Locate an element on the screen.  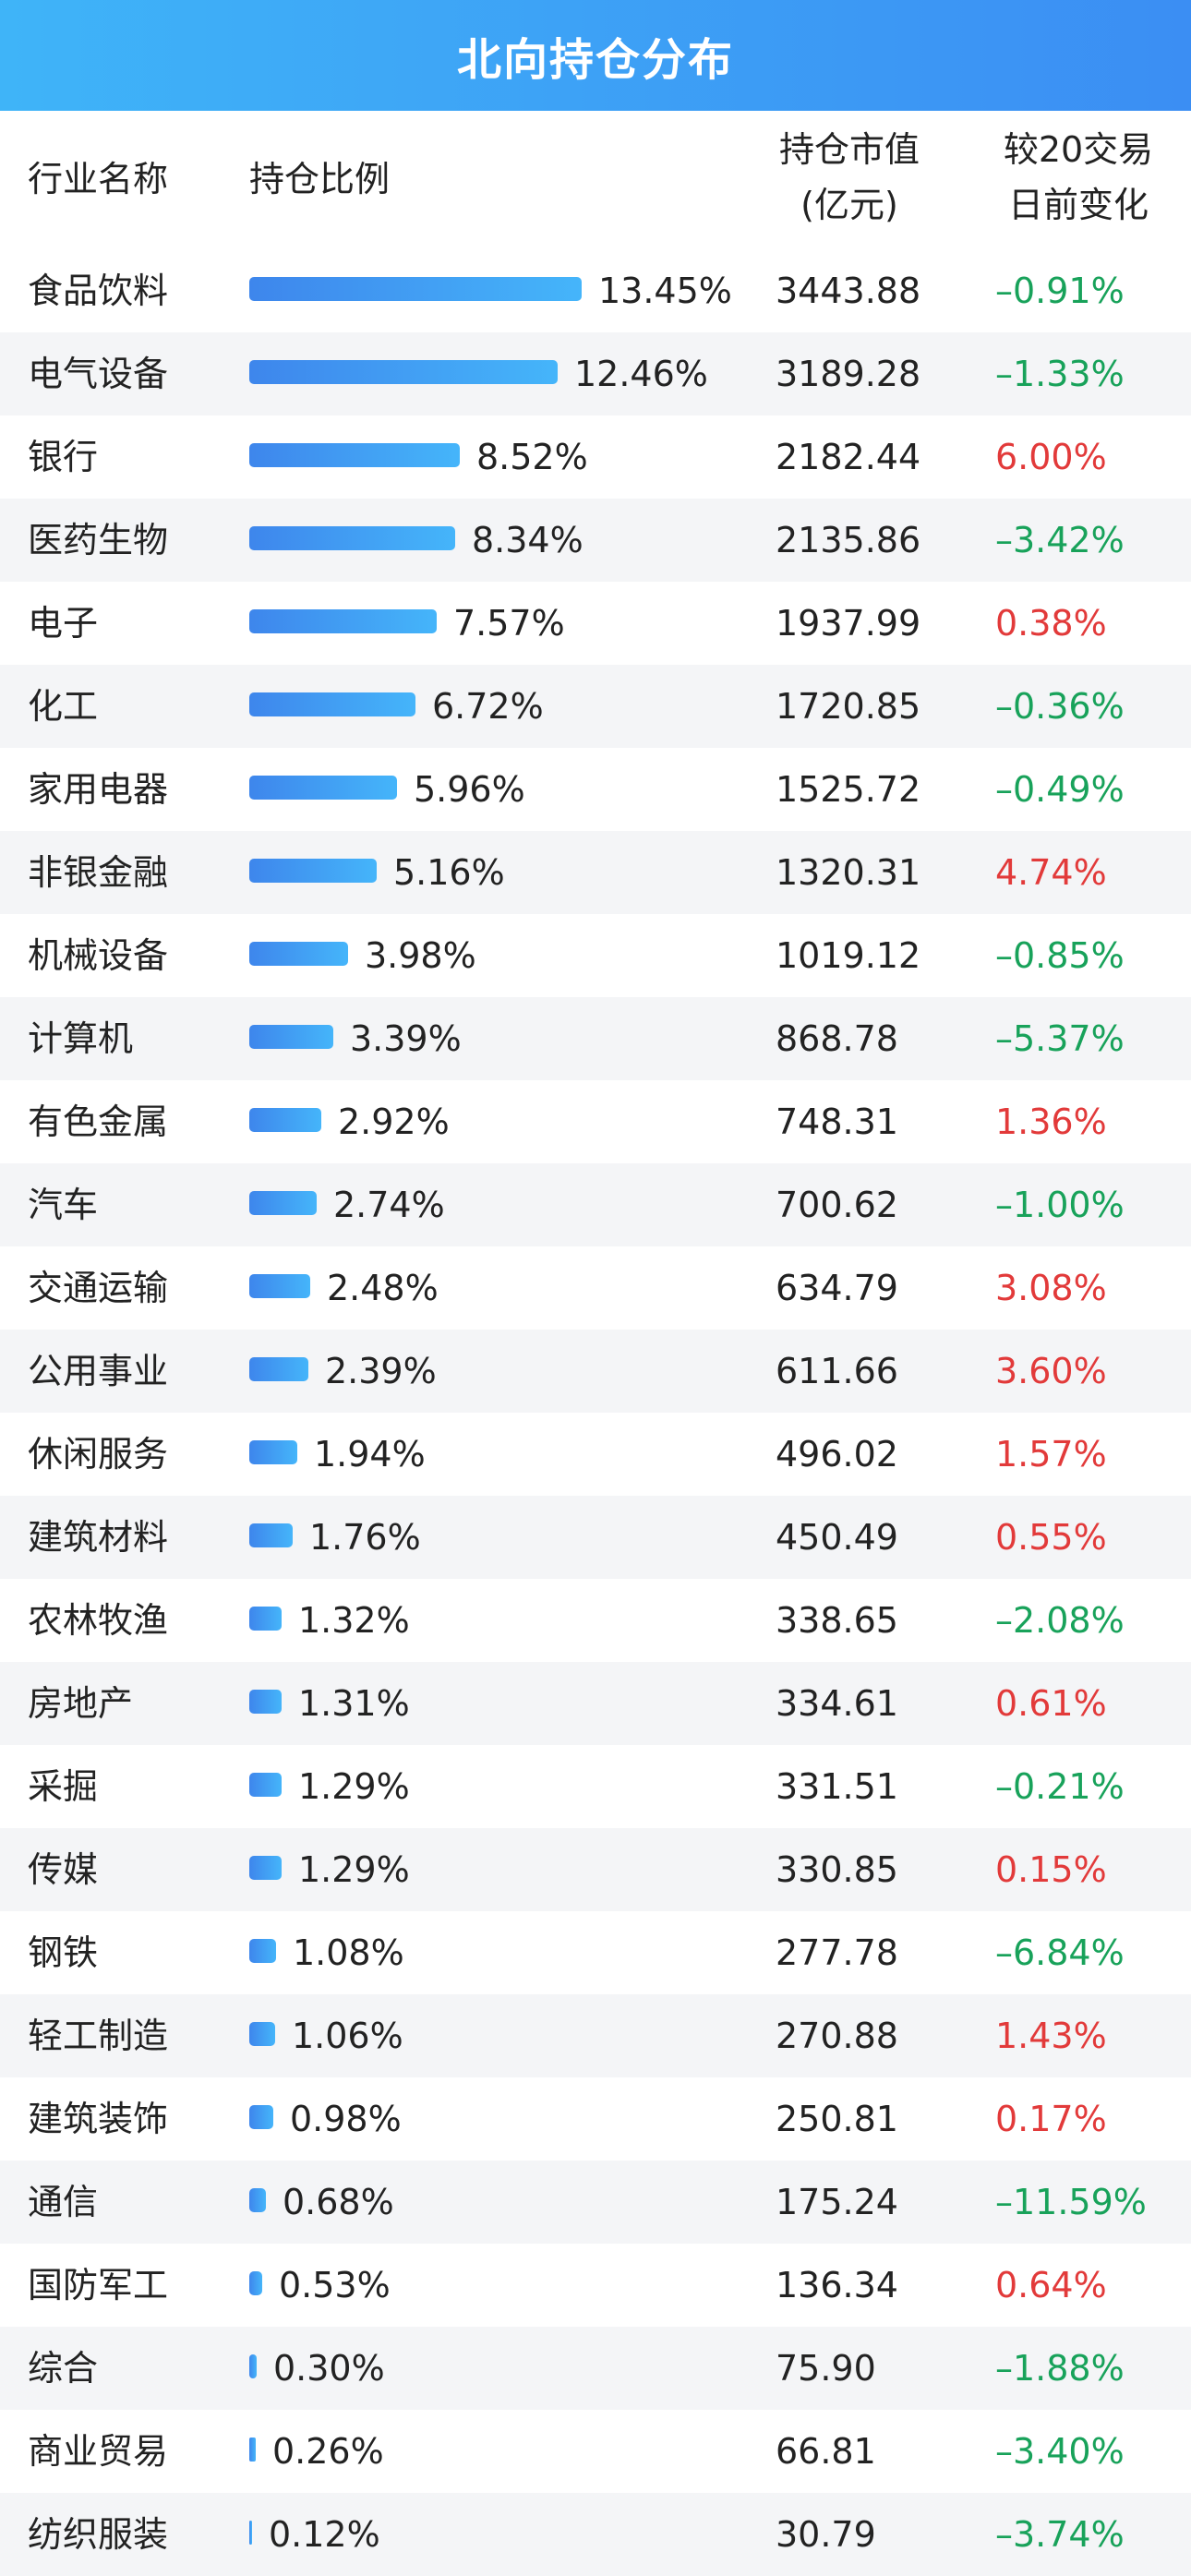
industry-name: 有色金属 is located at coordinates (98, 1121).